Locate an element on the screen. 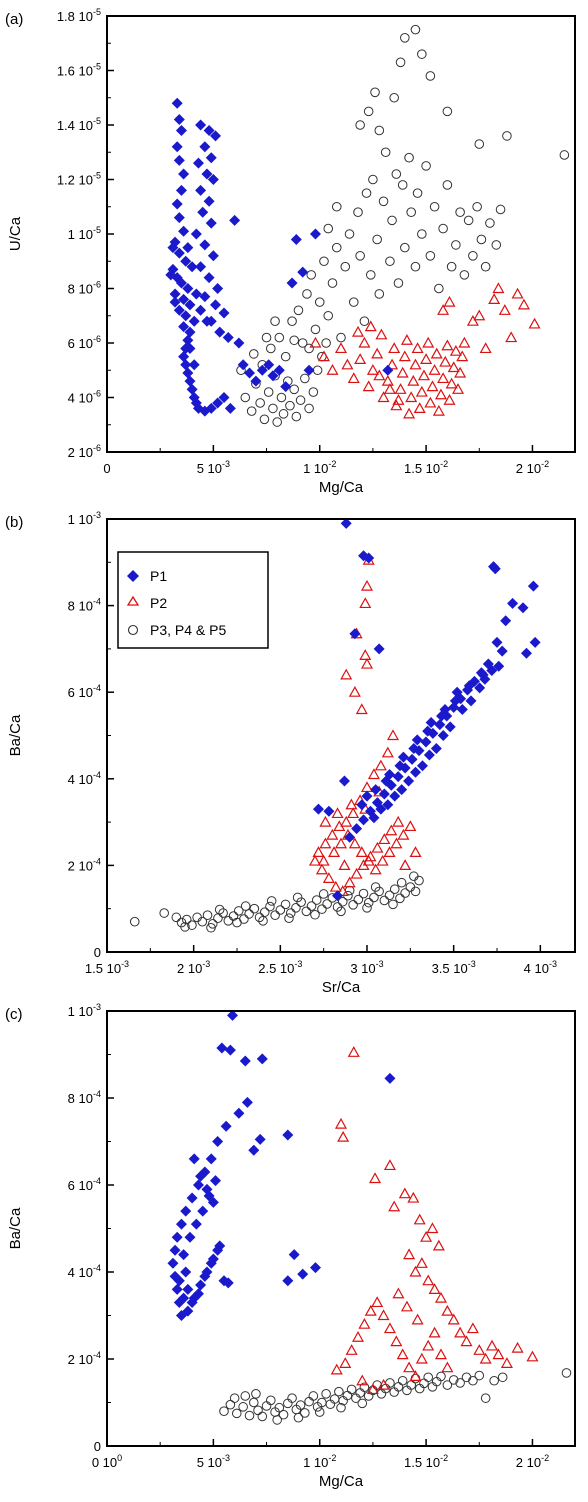 This screenshot has height=1502, width=588. x-axis-label: Mg/Ca is located at coordinates (341, 1481).